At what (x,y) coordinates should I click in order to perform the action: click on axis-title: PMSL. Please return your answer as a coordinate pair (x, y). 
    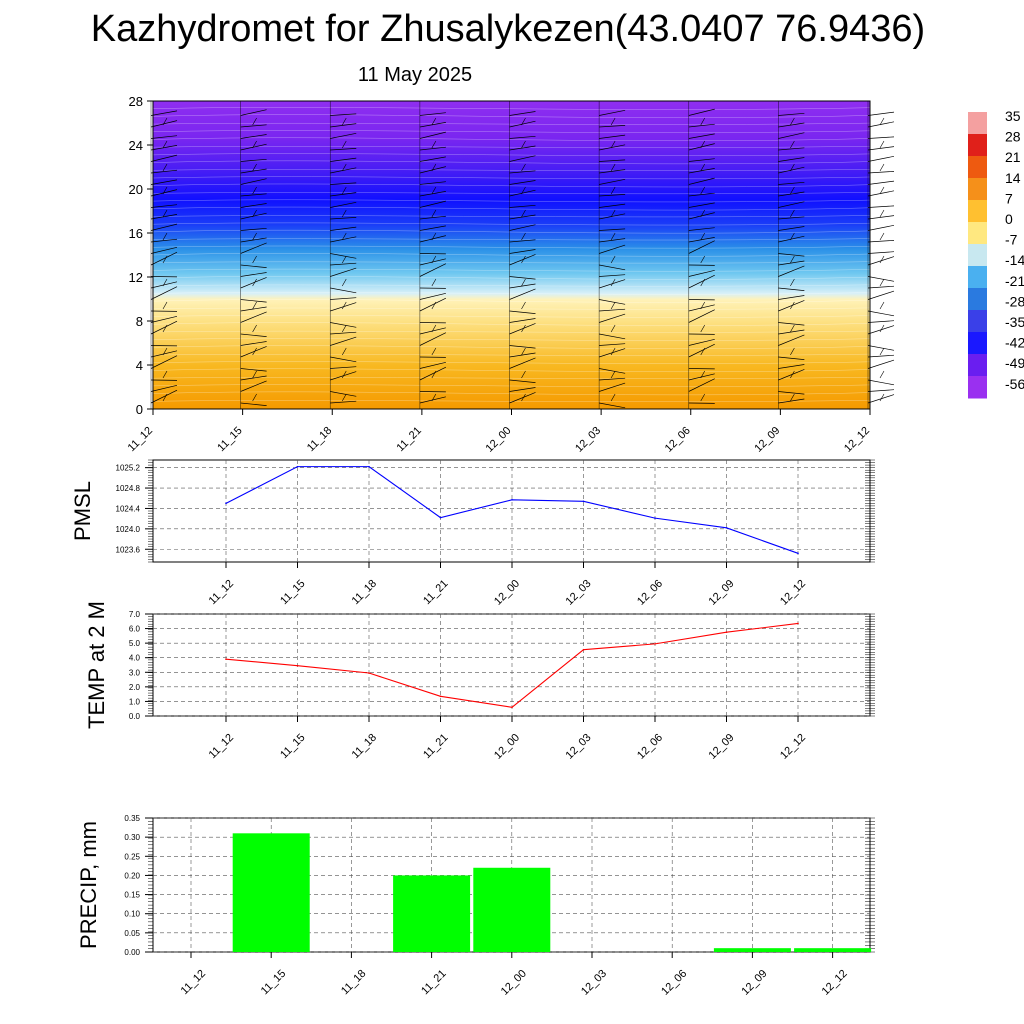
    Looking at the image, I should click on (82, 511).